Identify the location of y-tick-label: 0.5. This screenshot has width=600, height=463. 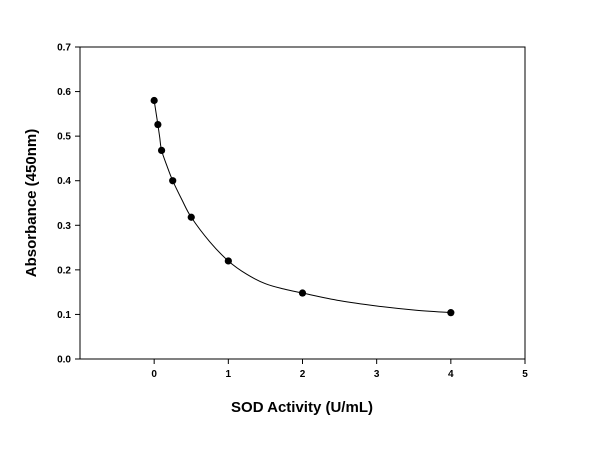
(64, 137).